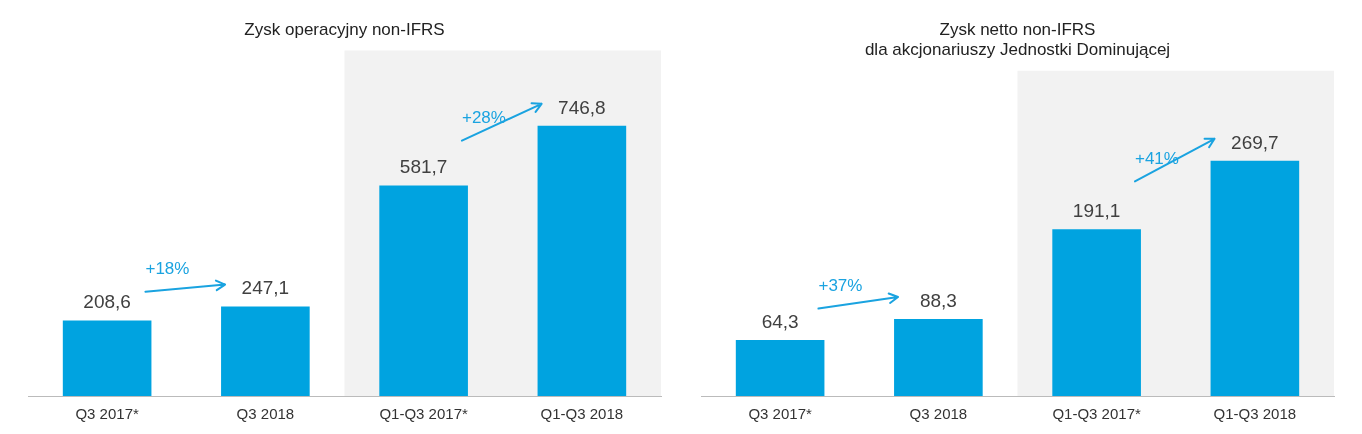 The image size is (1362, 434). Describe the element at coordinates (1255, 142) in the screenshot. I see `data-label: 269,7` at that location.